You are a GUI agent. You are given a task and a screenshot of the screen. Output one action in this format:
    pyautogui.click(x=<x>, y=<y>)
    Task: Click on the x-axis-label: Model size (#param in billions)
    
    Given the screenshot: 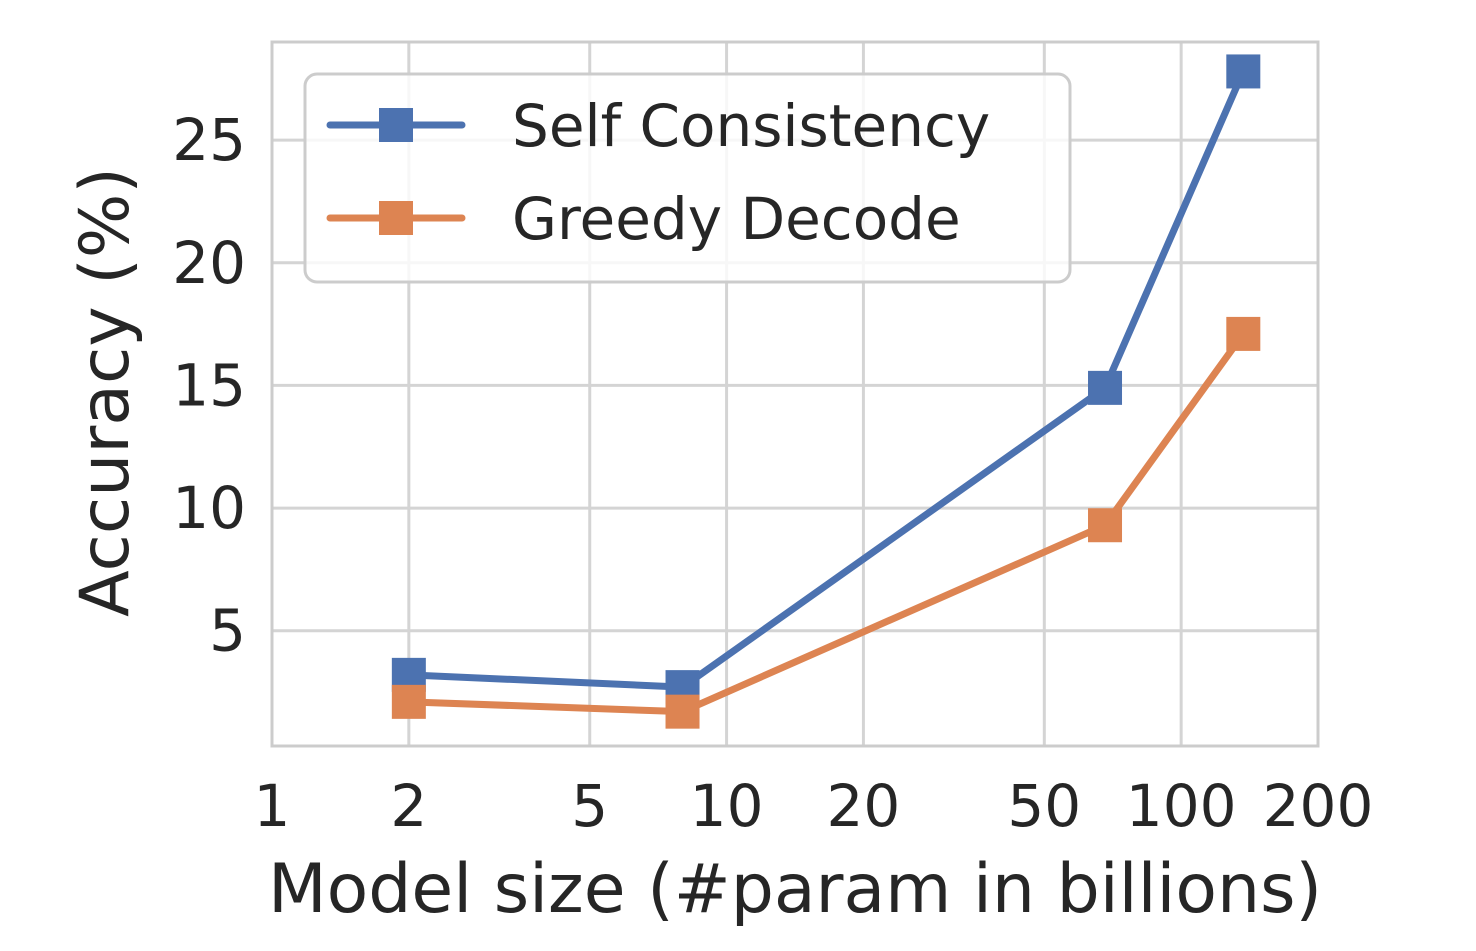 What is the action you would take?
    pyautogui.click(x=795, y=889)
    